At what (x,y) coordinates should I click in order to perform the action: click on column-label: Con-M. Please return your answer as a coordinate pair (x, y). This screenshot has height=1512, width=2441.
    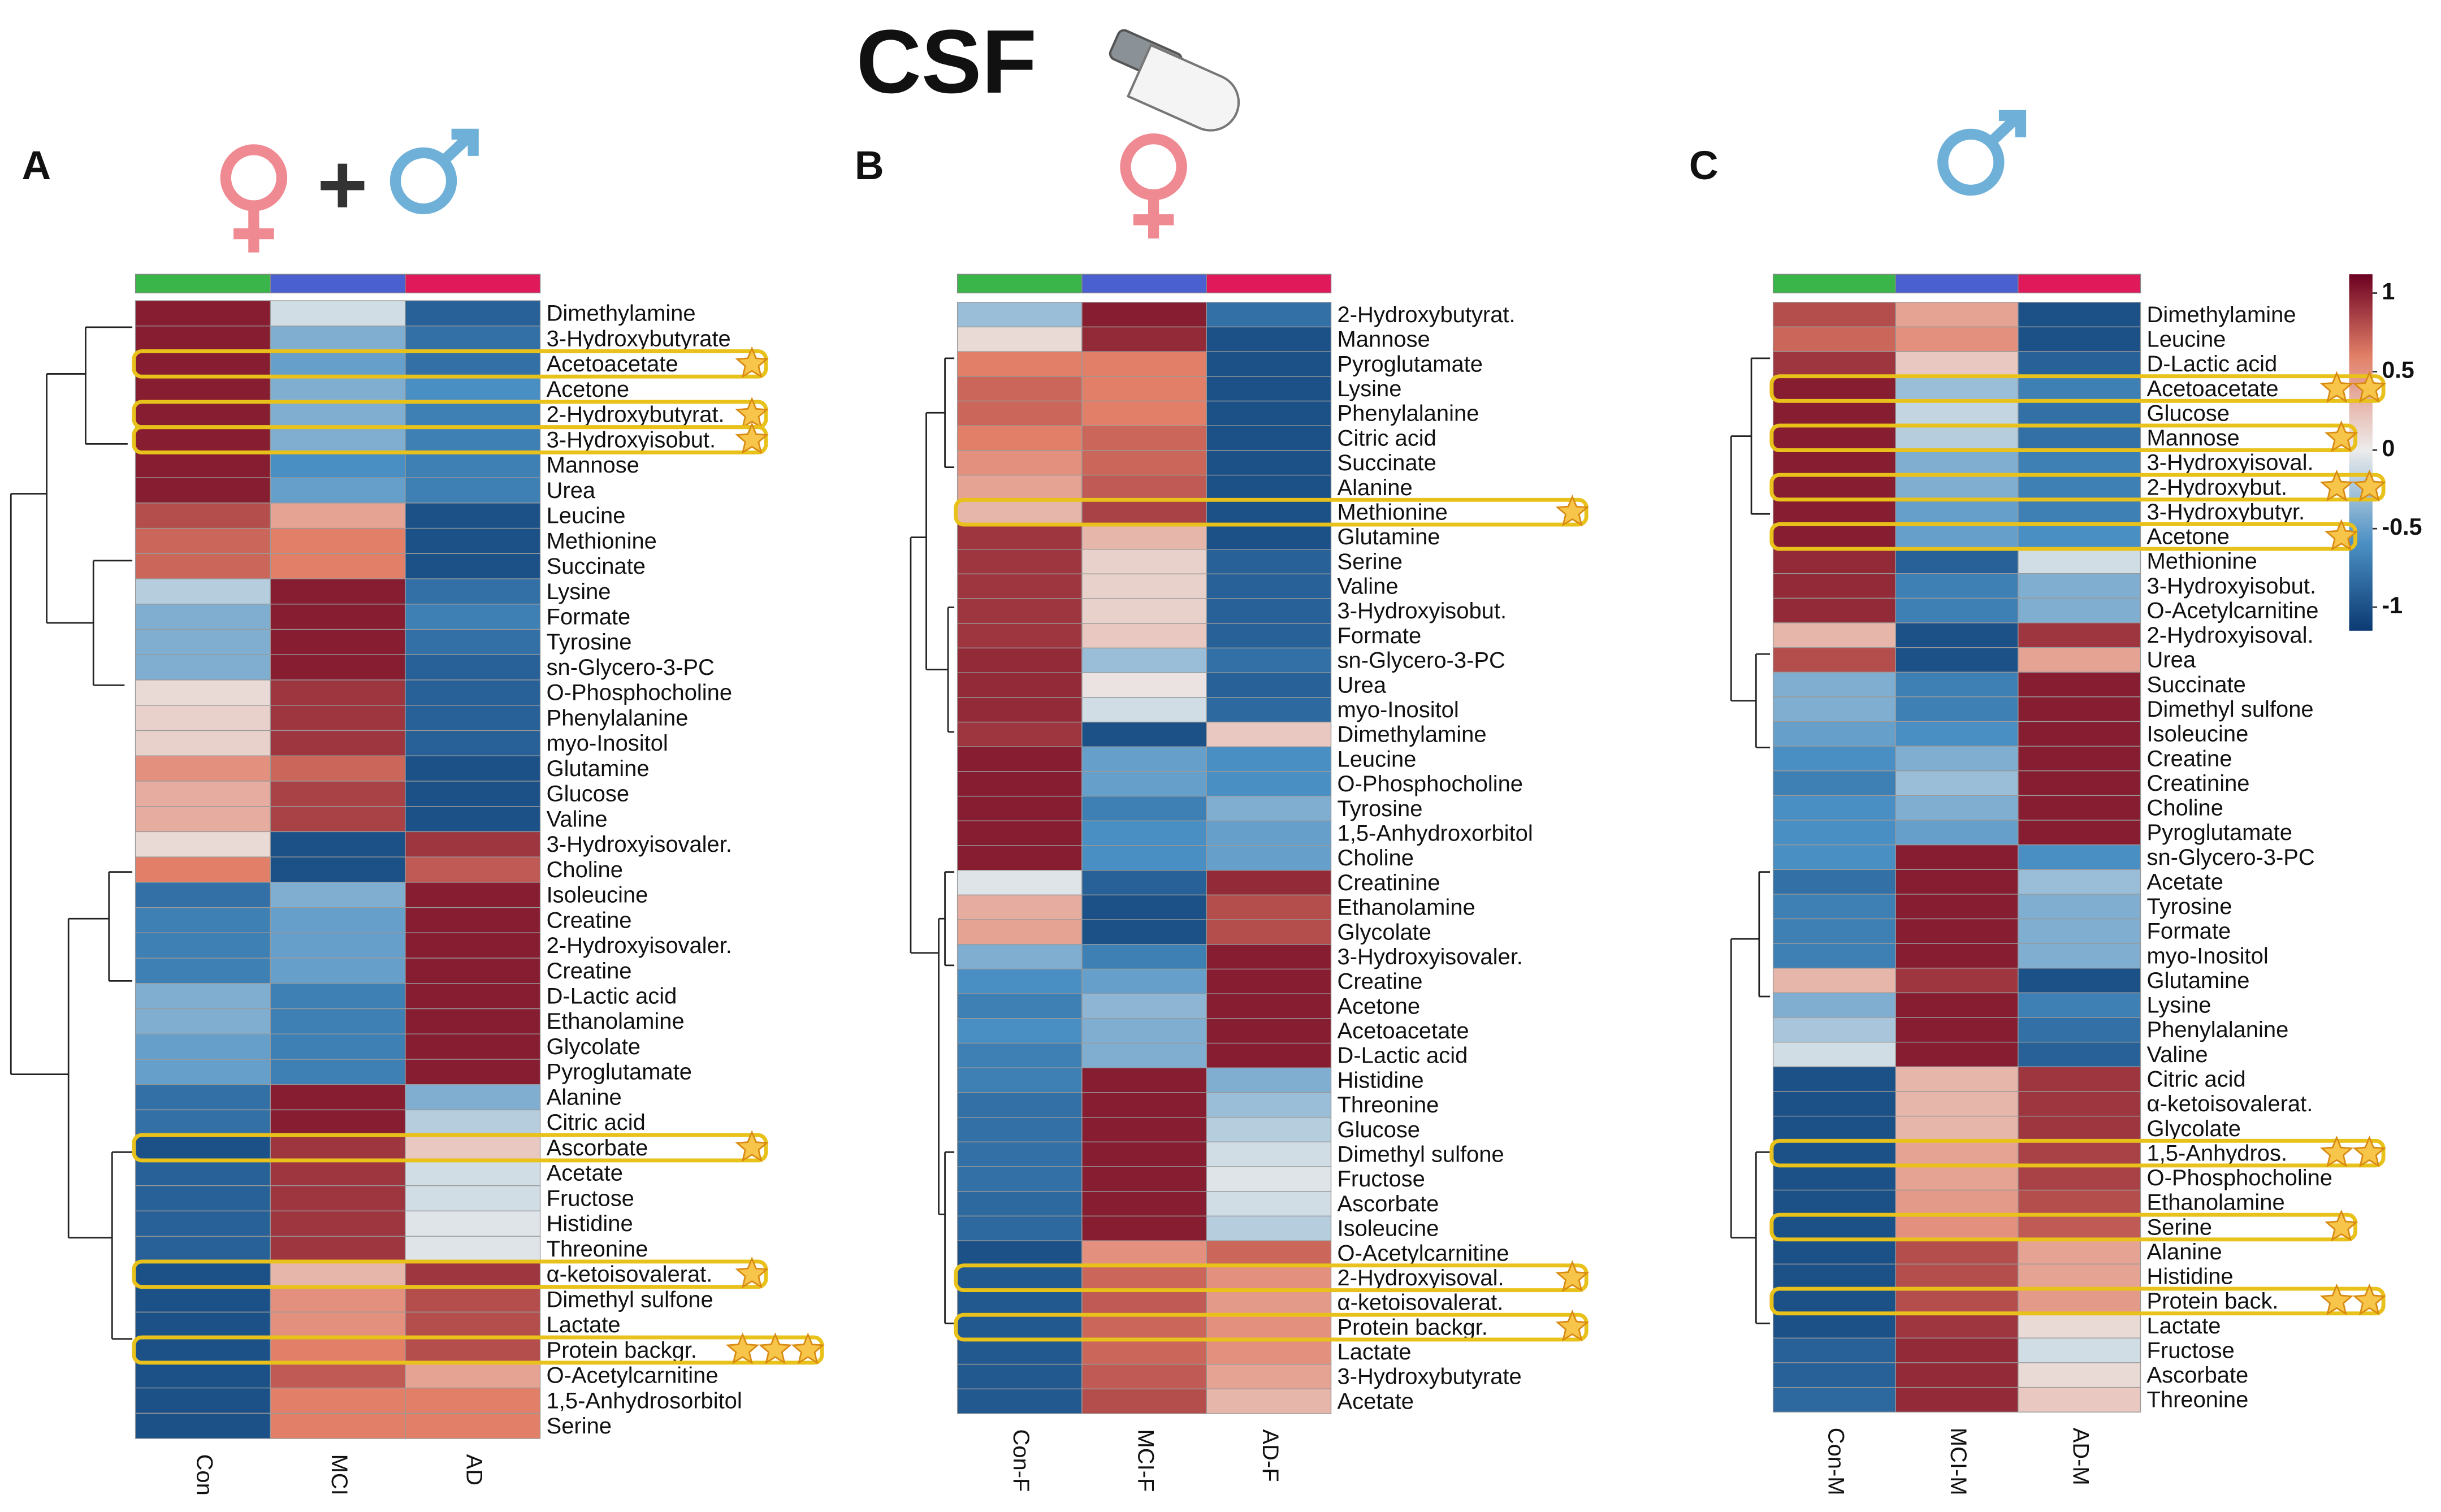
    Looking at the image, I should click on (1835, 1462).